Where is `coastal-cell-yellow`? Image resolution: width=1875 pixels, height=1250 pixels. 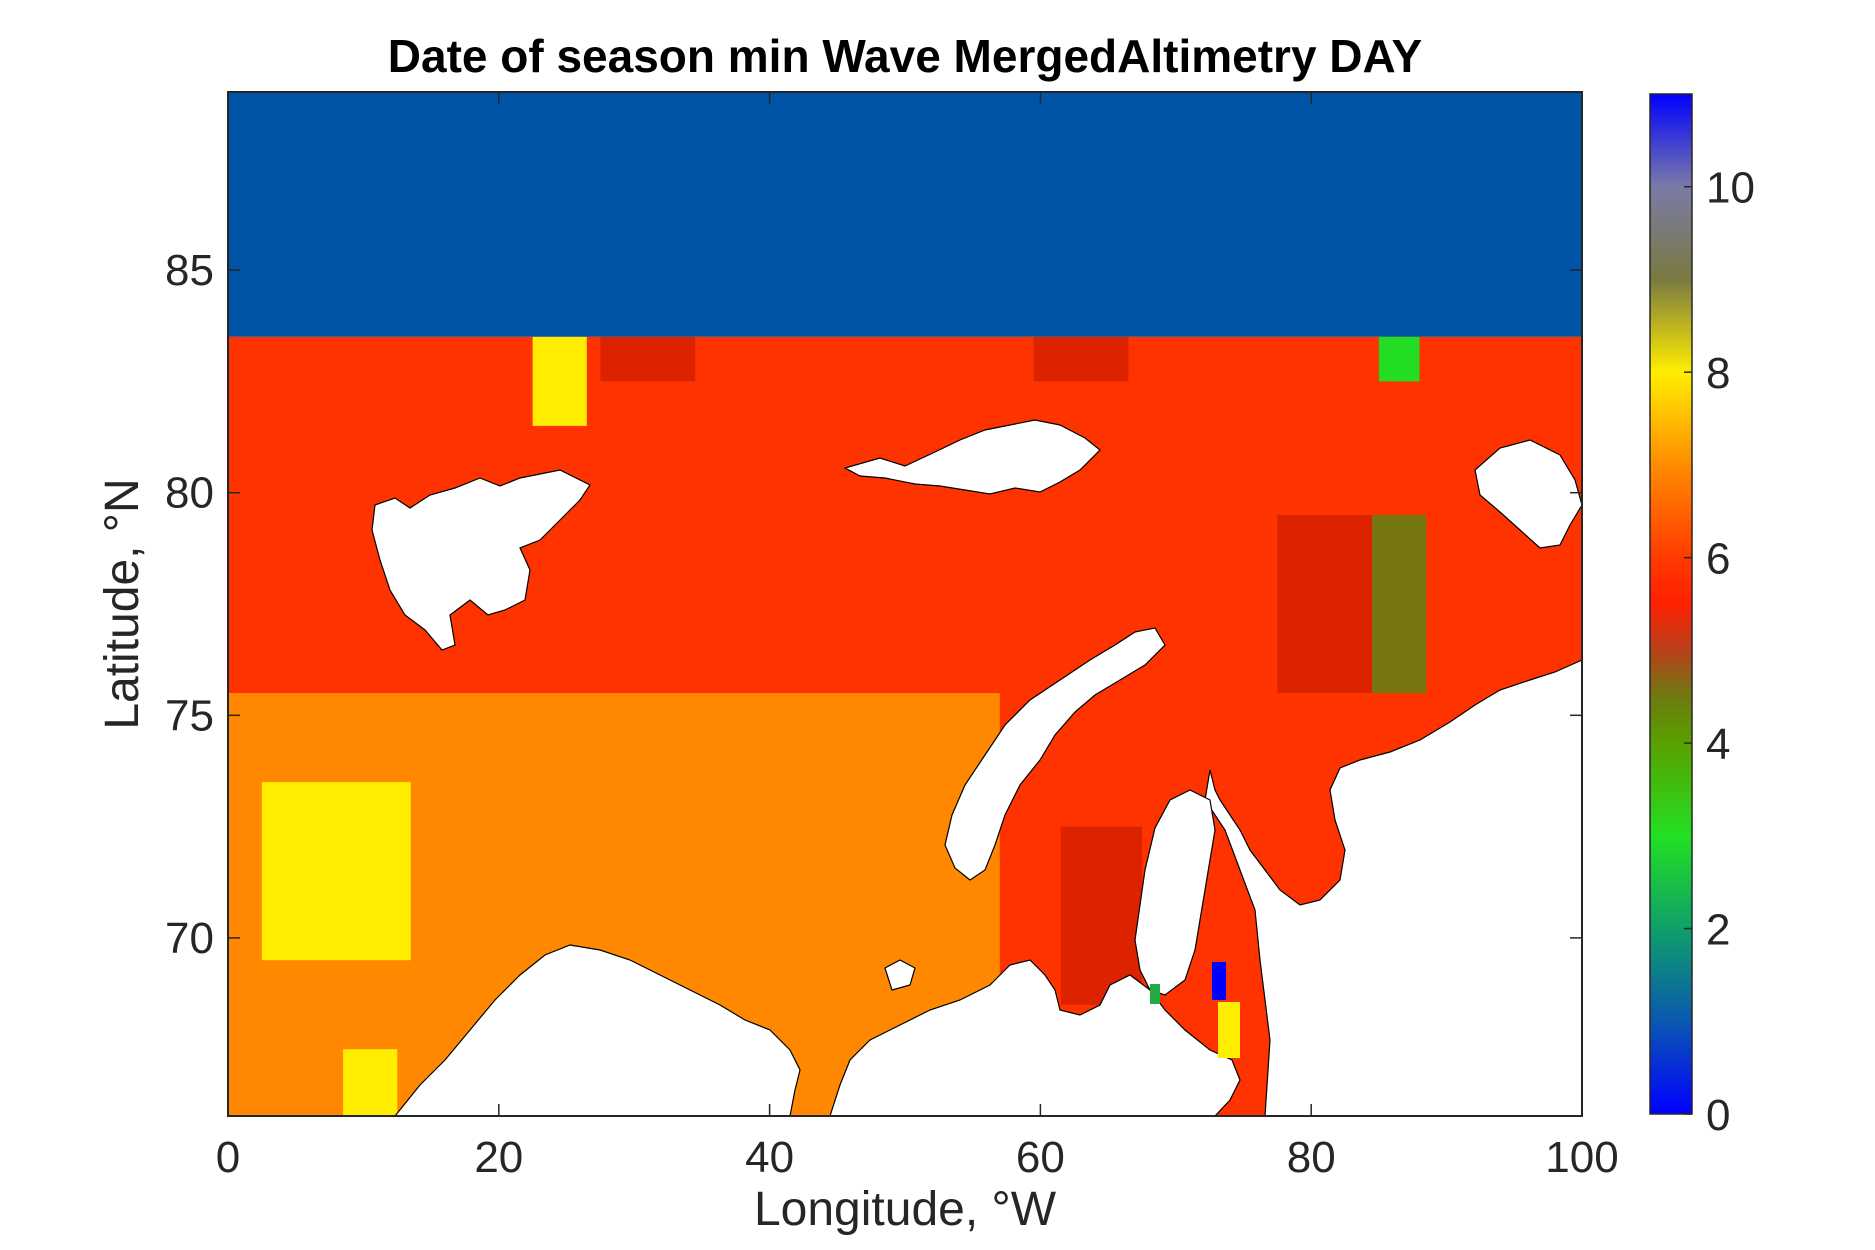 coastal-cell-yellow is located at coordinates (1229, 1030).